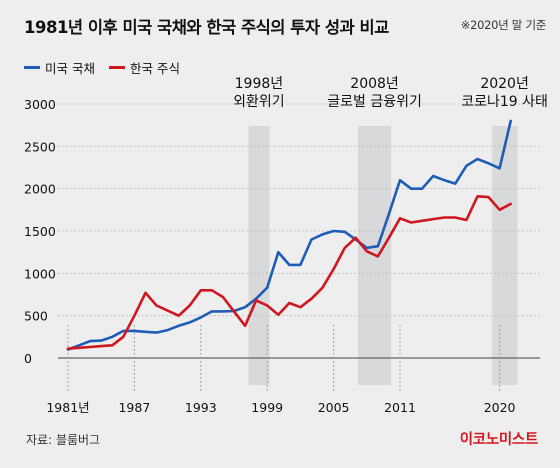  I want to click on y-tick-label-2: 1000, so click(40, 273).